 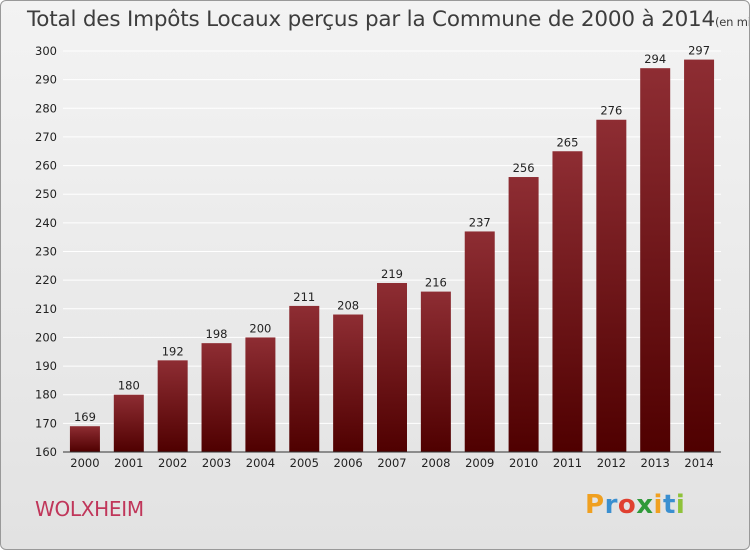 I want to click on value-label: 216, so click(x=436, y=283).